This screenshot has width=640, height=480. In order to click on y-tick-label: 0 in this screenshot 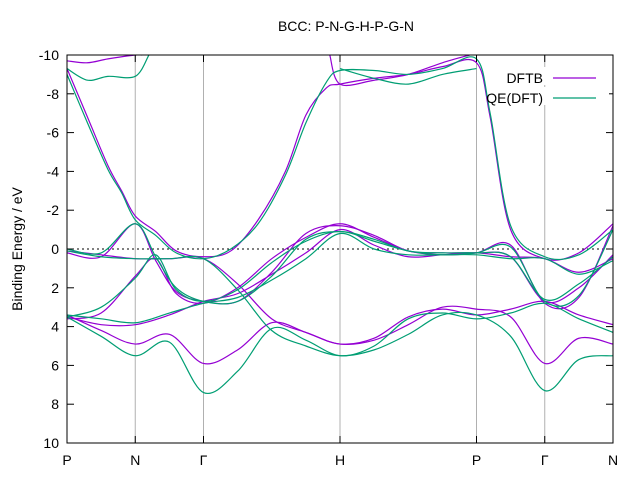, I will do `click(55, 249)`.